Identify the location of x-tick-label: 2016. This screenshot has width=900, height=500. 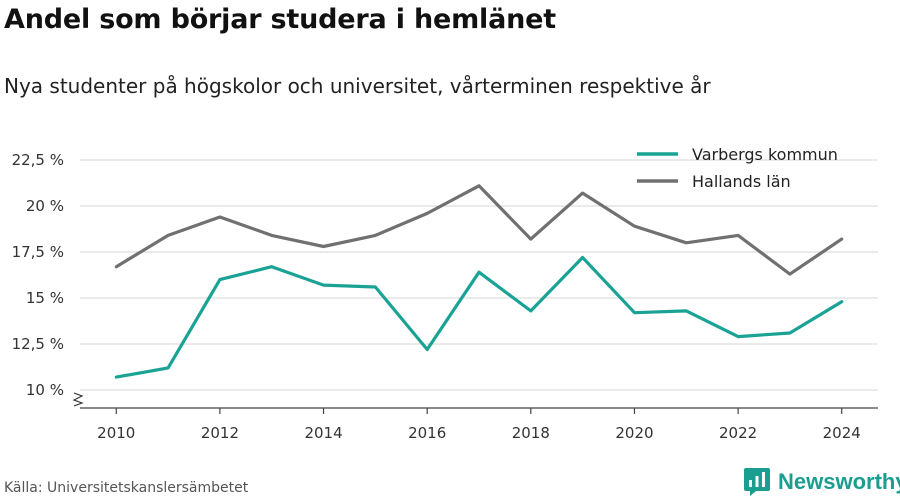
(427, 433).